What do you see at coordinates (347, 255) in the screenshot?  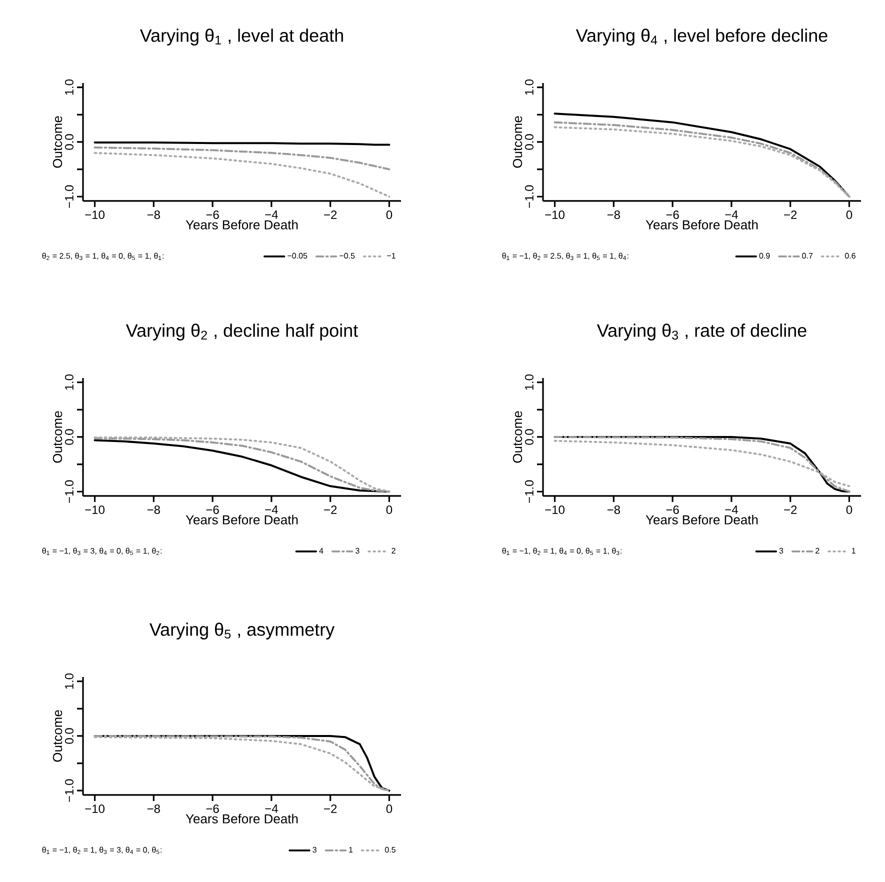 I see `legend-label: −0.5` at bounding box center [347, 255].